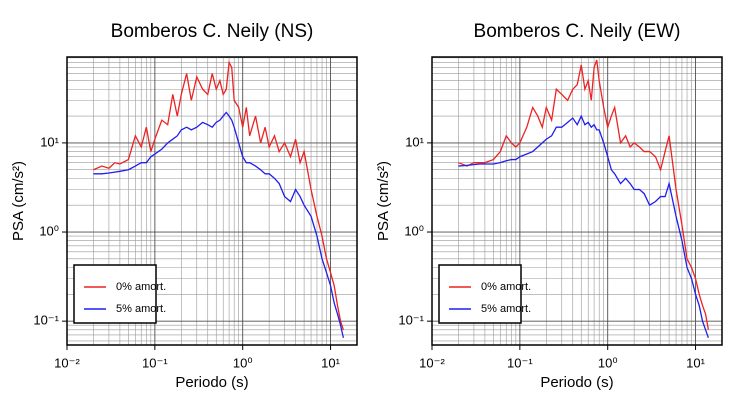 Image resolution: width=730 pixels, height=400 pixels. What do you see at coordinates (212, 31) in the screenshot?
I see `chart-title: Bomberos C. Neily (NS)` at bounding box center [212, 31].